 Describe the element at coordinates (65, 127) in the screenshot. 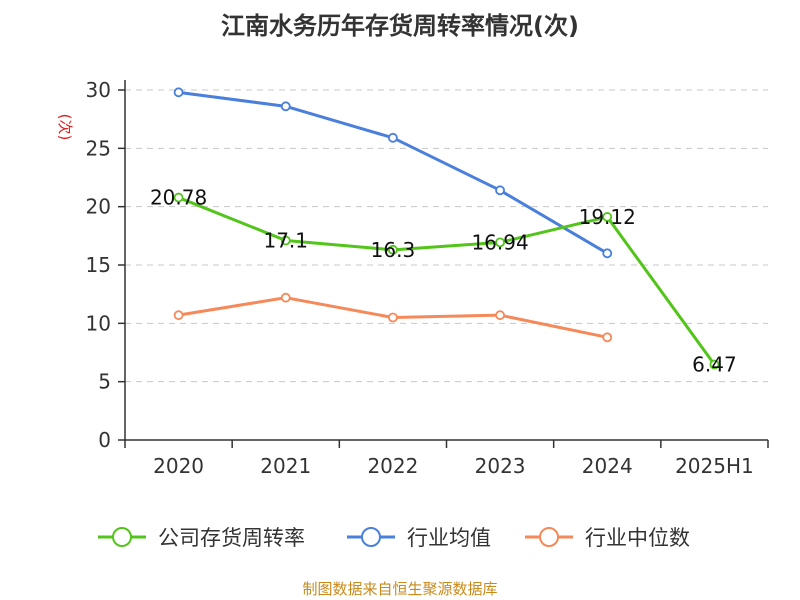

I see `y-axis-unit-label: (次)` at that location.